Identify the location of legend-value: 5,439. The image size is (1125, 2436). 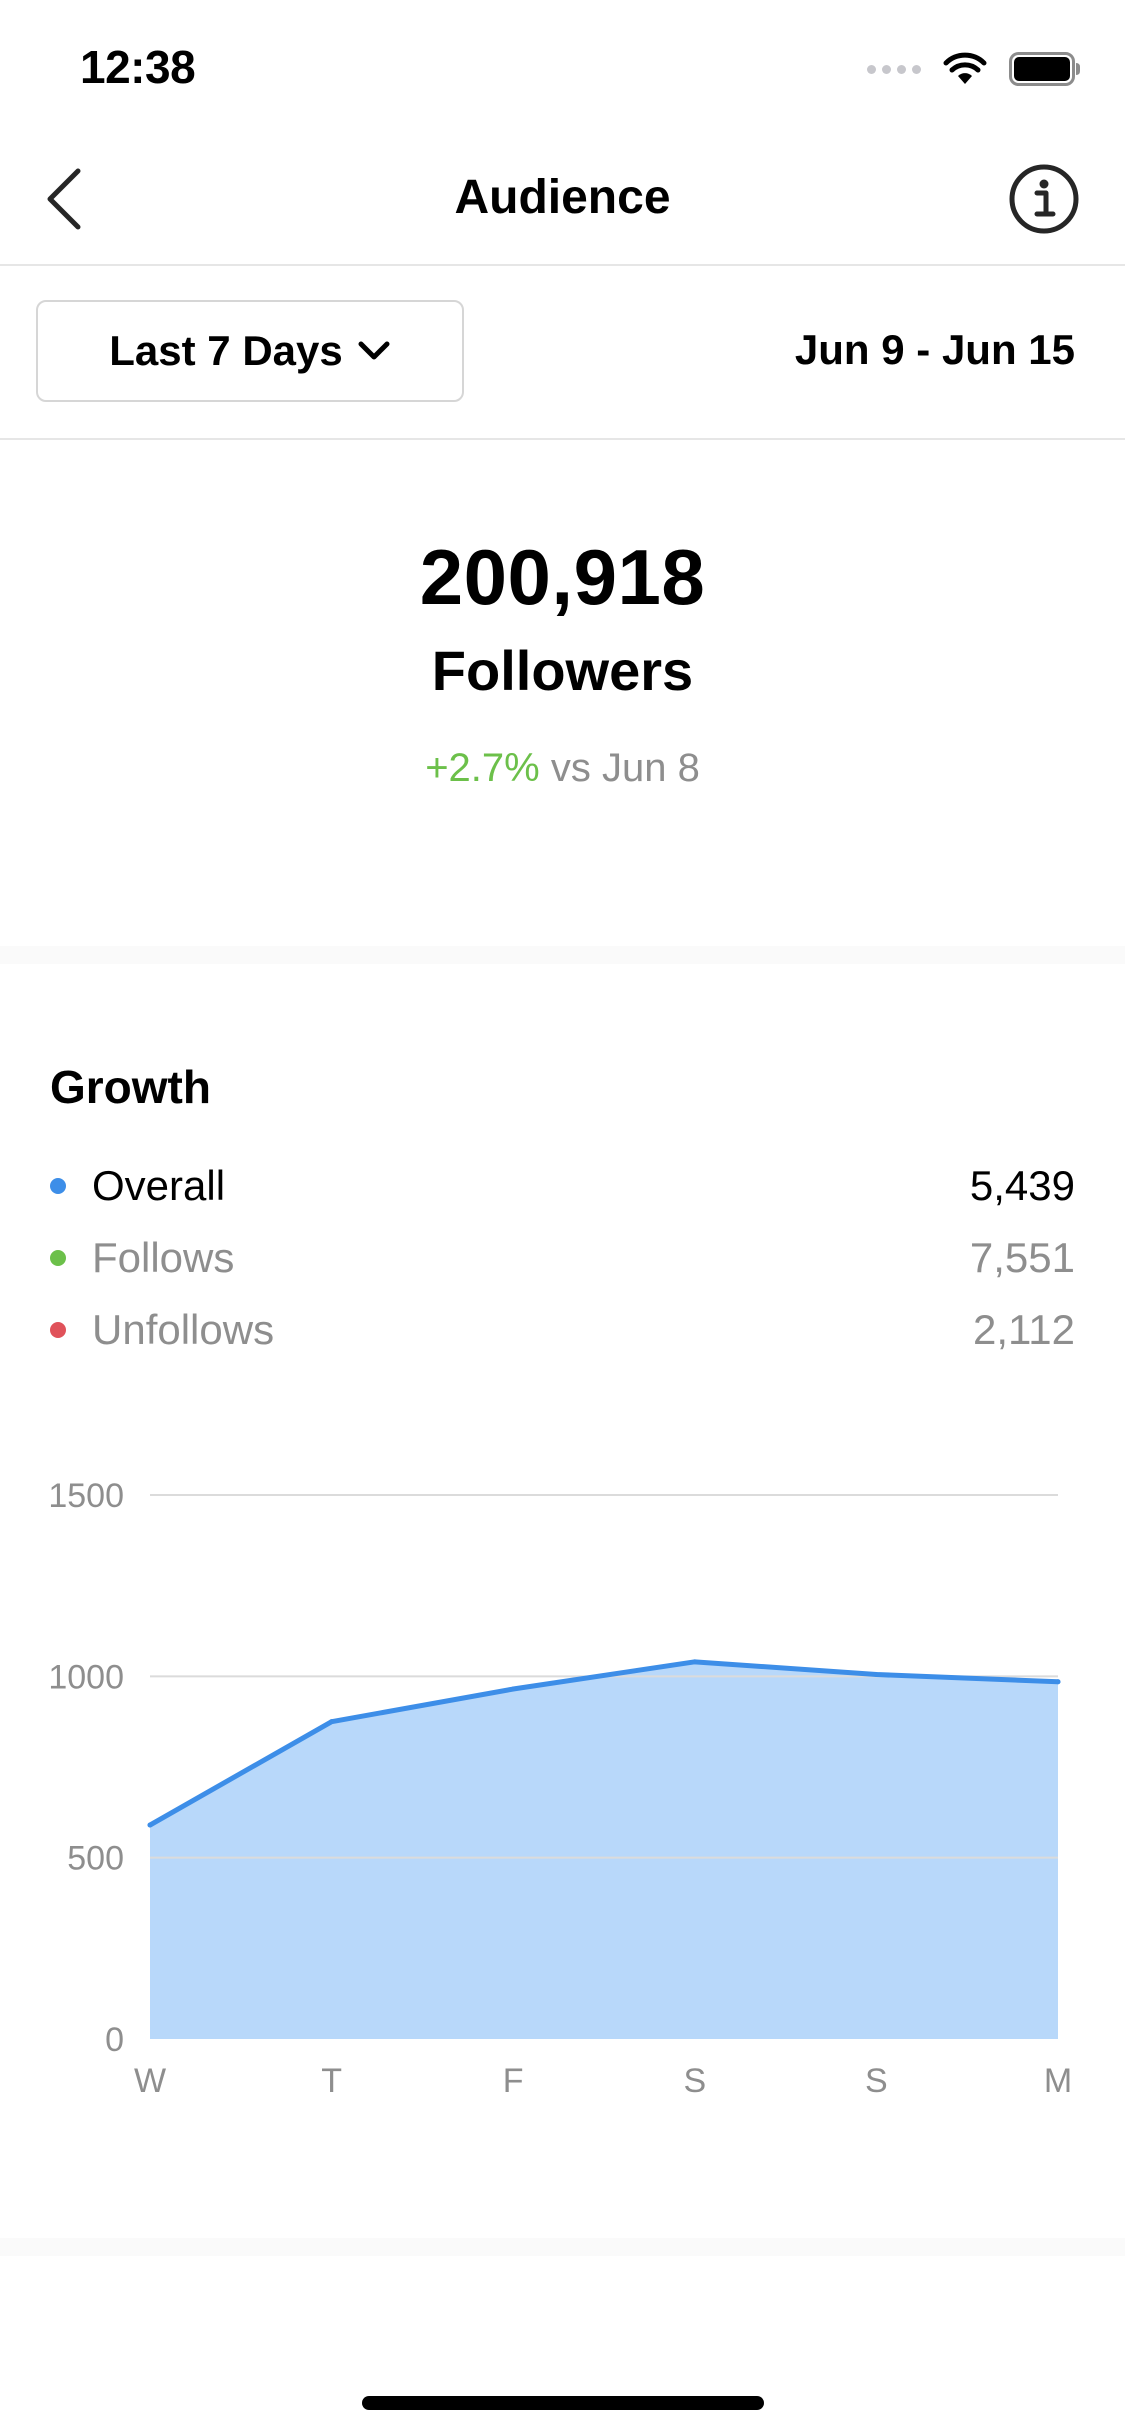
(1022, 1185).